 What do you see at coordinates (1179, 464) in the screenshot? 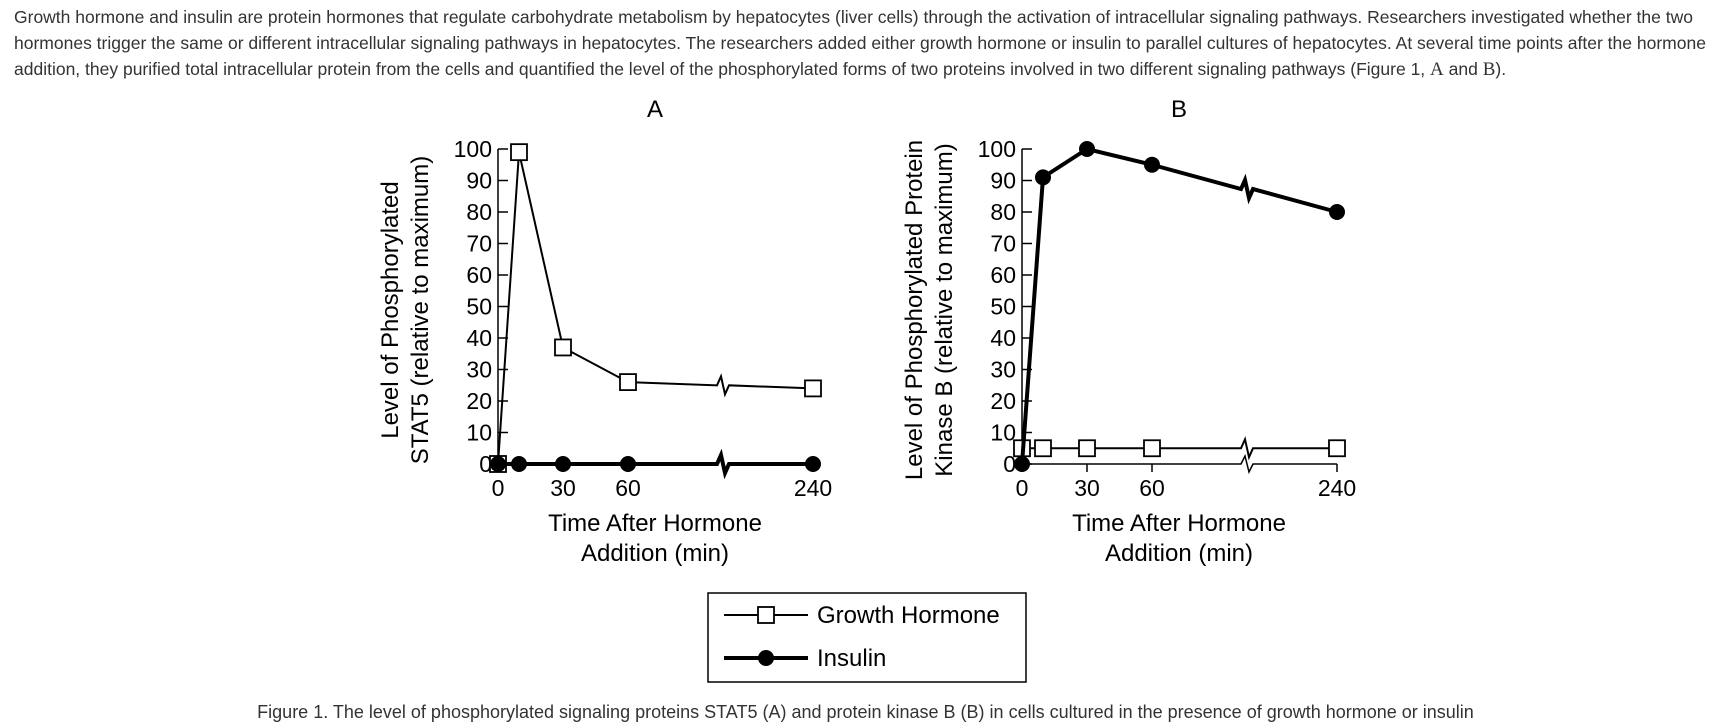
I see `x-axis` at bounding box center [1179, 464].